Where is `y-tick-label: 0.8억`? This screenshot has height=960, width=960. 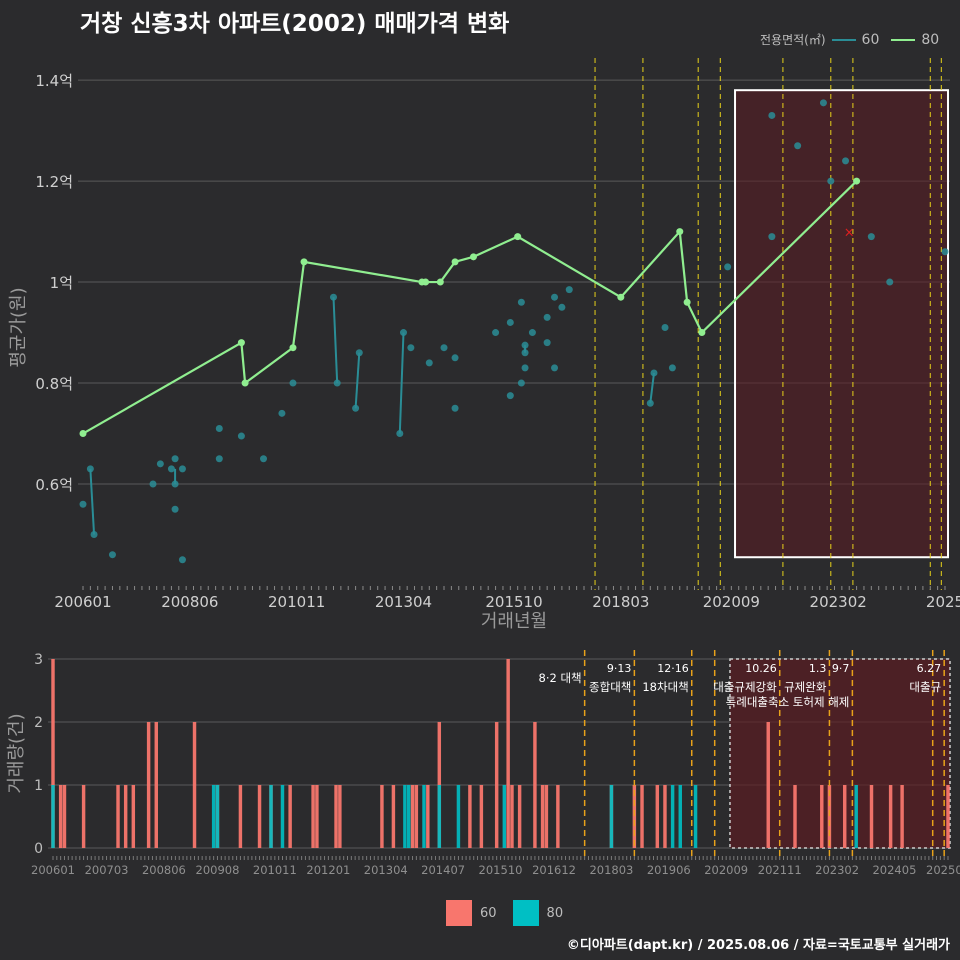 y-tick-label: 0.8억 is located at coordinates (54, 384).